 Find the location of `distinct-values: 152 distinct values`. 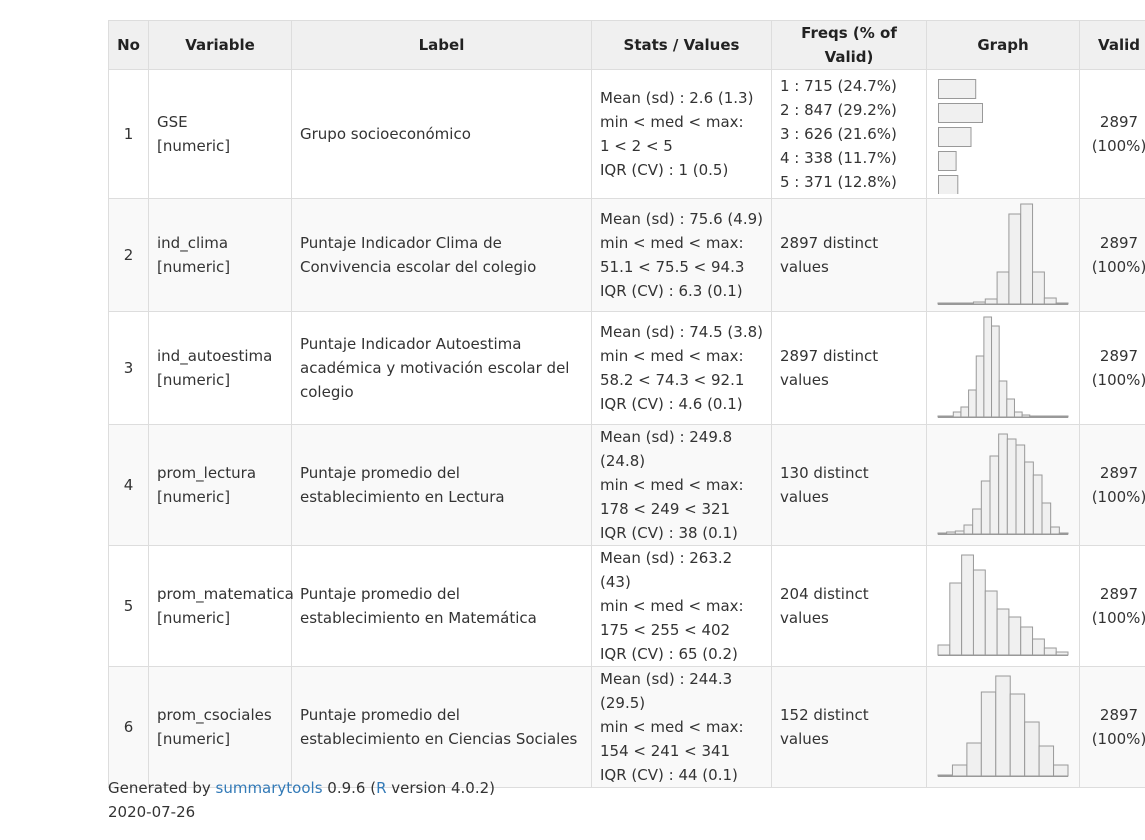

distinct-values: 152 distinct values is located at coordinates (824, 727).